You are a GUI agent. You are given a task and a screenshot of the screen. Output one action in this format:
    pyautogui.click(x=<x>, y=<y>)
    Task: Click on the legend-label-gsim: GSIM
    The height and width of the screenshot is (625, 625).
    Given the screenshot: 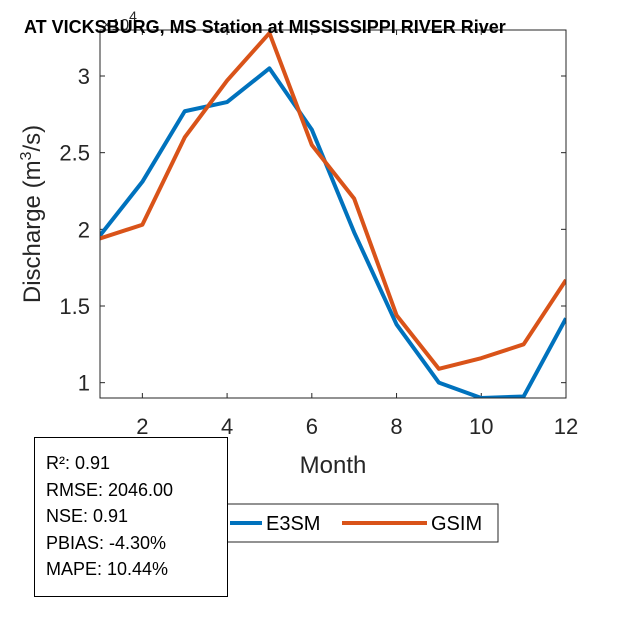 What is the action you would take?
    pyautogui.click(x=456, y=524)
    